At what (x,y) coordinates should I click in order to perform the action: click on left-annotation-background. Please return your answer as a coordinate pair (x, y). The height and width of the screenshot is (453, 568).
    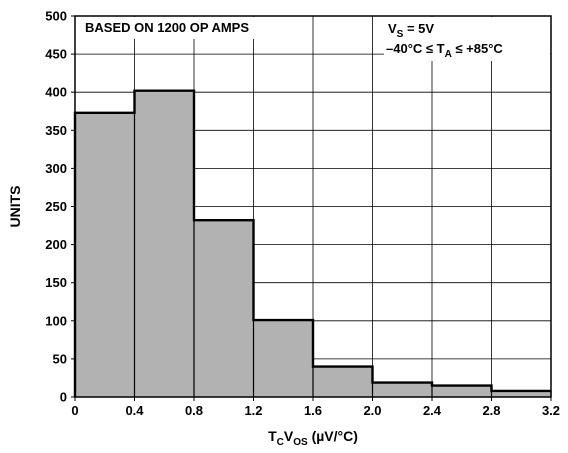
    Looking at the image, I should click on (194, 28).